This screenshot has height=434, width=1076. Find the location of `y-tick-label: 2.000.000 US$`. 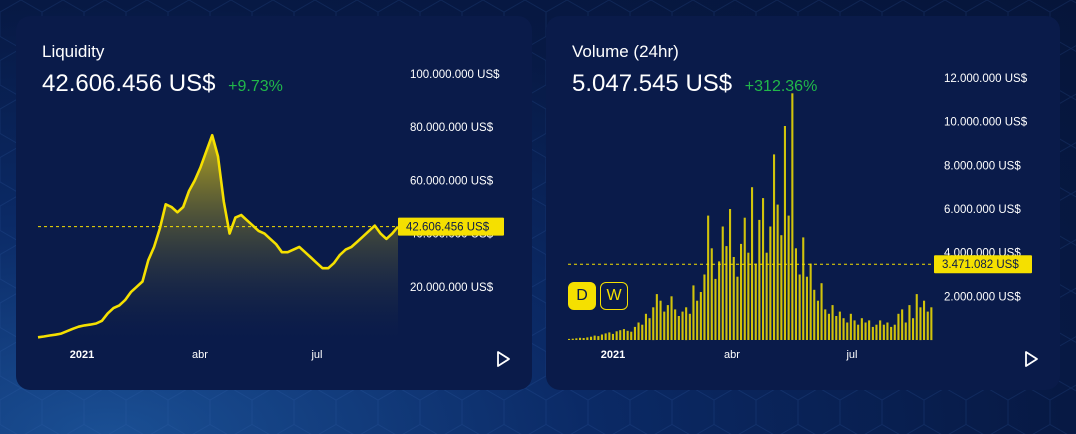

y-tick-label: 2.000.000 US$ is located at coordinates (982, 297).